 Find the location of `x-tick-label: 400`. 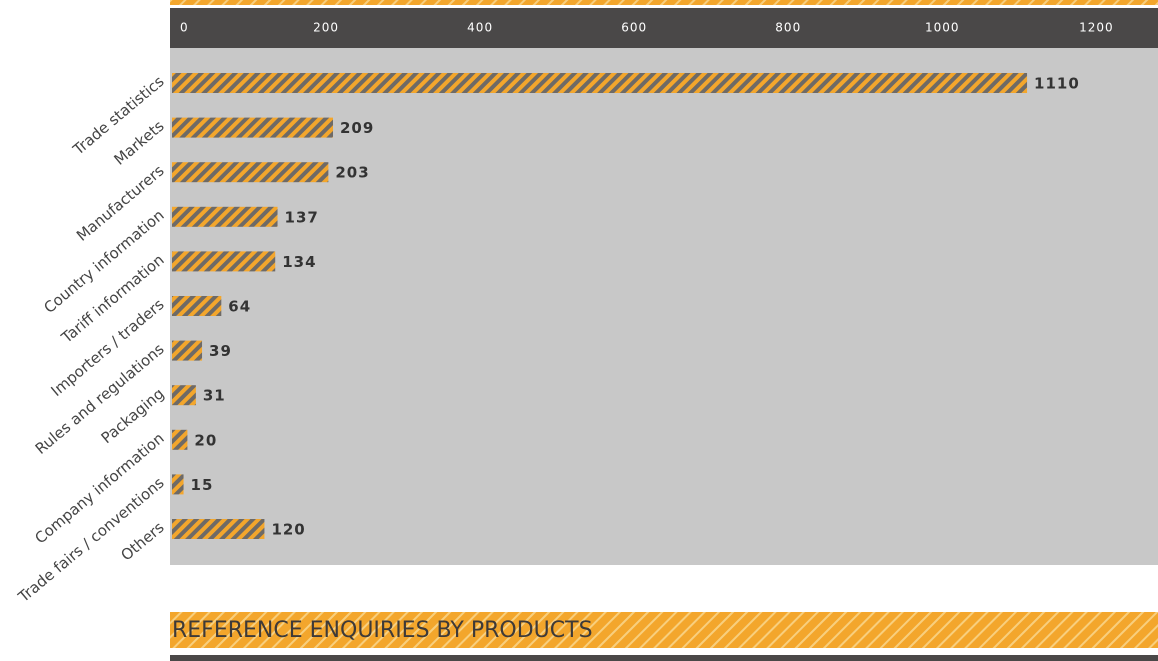

x-tick-label: 400 is located at coordinates (480, 28).